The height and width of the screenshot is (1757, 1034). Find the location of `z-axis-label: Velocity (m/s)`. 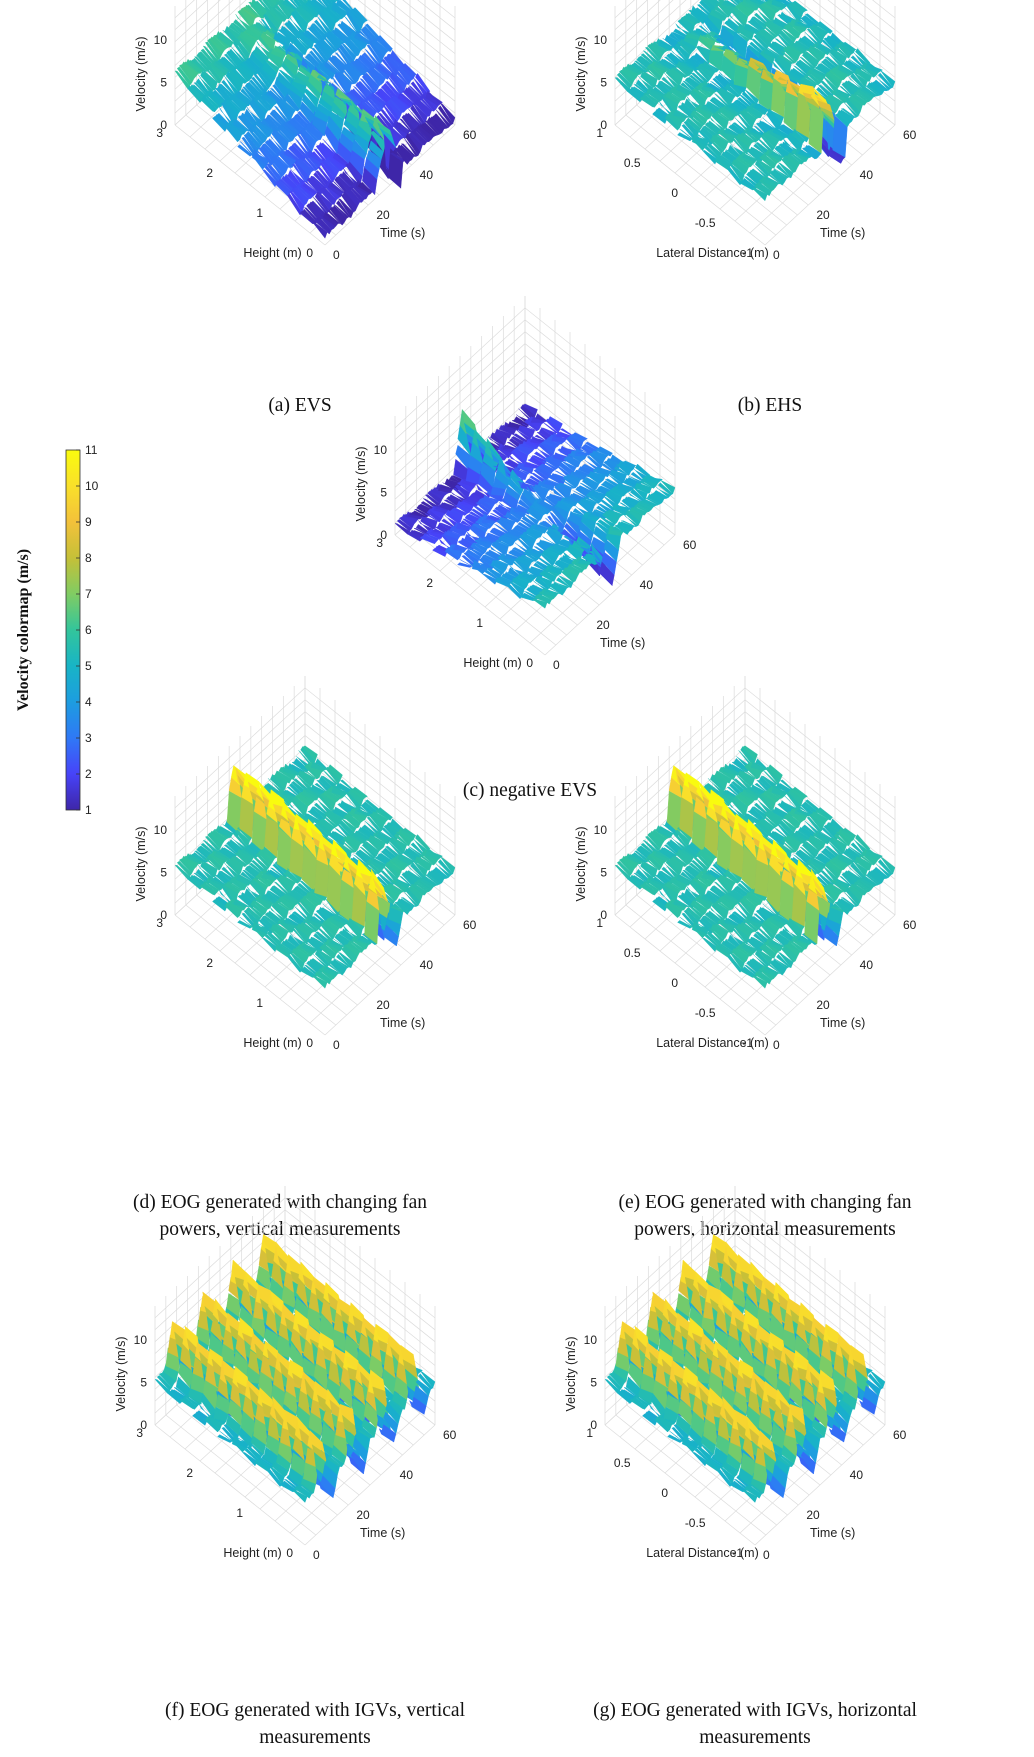

z-axis-label: Velocity (m/s) is located at coordinates (581, 73).